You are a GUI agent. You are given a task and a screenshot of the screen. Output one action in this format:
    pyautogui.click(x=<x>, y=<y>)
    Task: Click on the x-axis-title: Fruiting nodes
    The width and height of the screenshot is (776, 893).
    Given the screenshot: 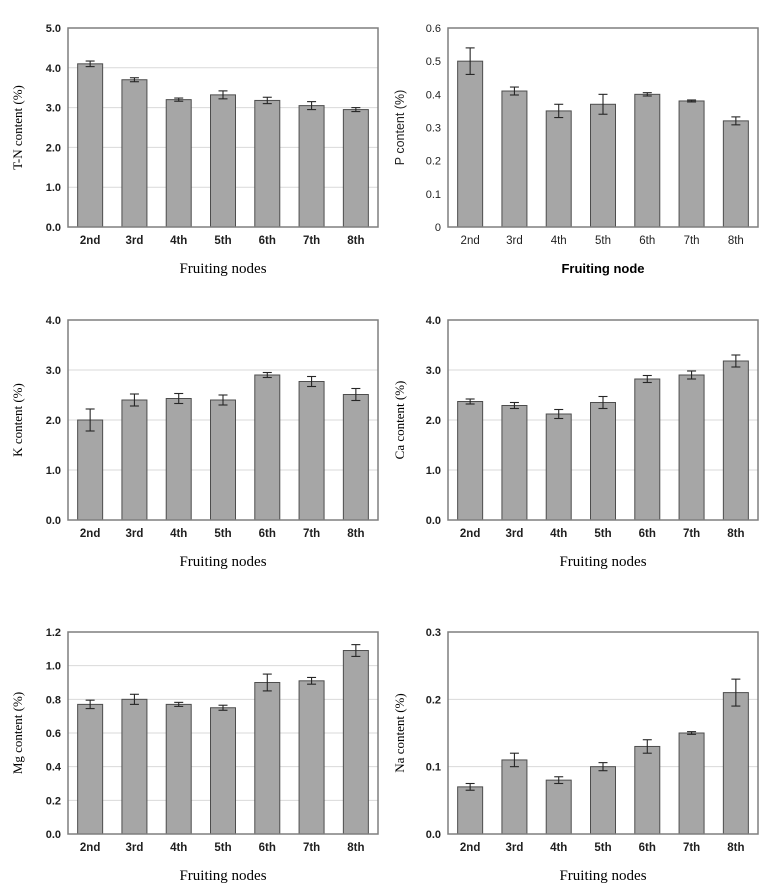 What is the action you would take?
    pyautogui.click(x=222, y=269)
    